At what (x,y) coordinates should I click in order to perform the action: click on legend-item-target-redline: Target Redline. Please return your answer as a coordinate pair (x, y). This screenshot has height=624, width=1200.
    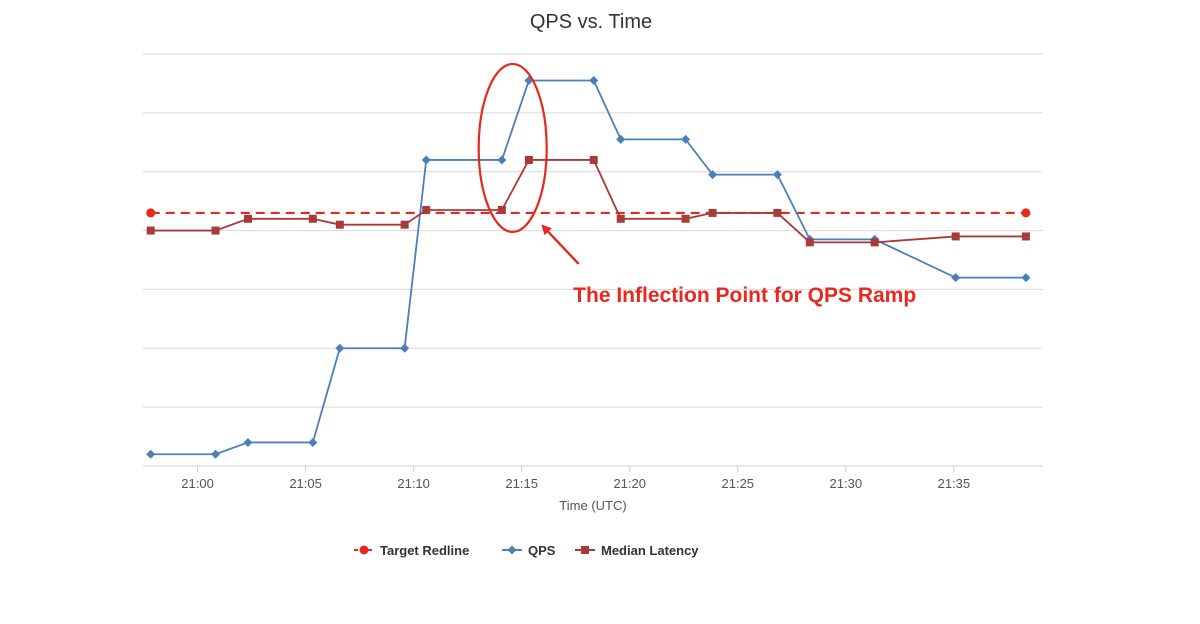
    Looking at the image, I should click on (411, 550).